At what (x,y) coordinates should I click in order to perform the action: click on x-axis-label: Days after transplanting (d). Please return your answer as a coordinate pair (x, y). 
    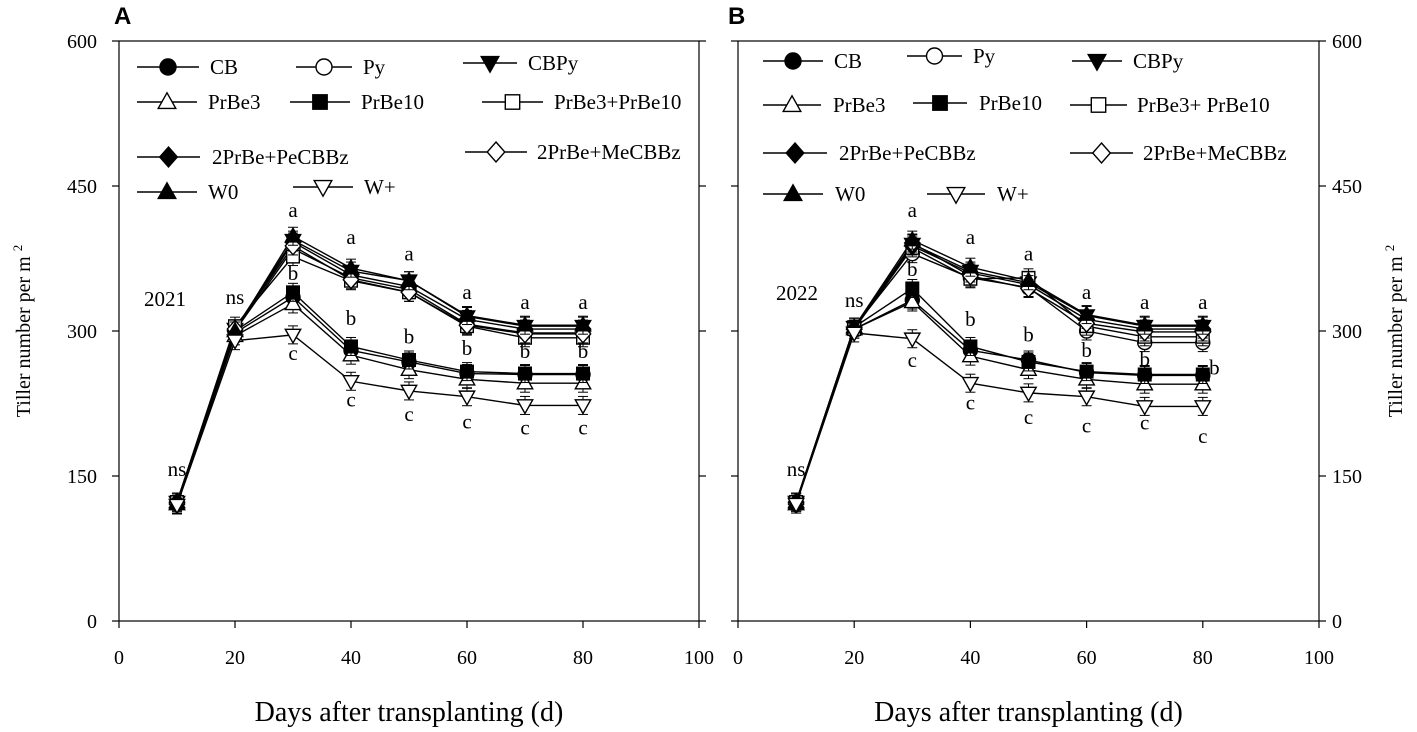
    Looking at the image, I should click on (1028, 712).